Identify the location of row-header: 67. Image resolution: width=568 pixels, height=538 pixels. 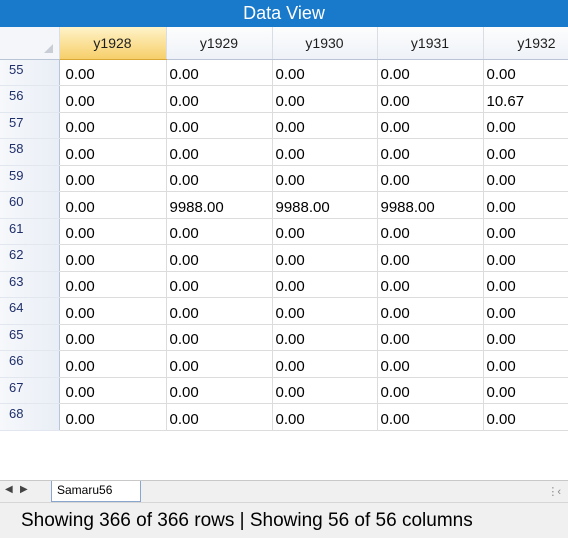
(30, 390).